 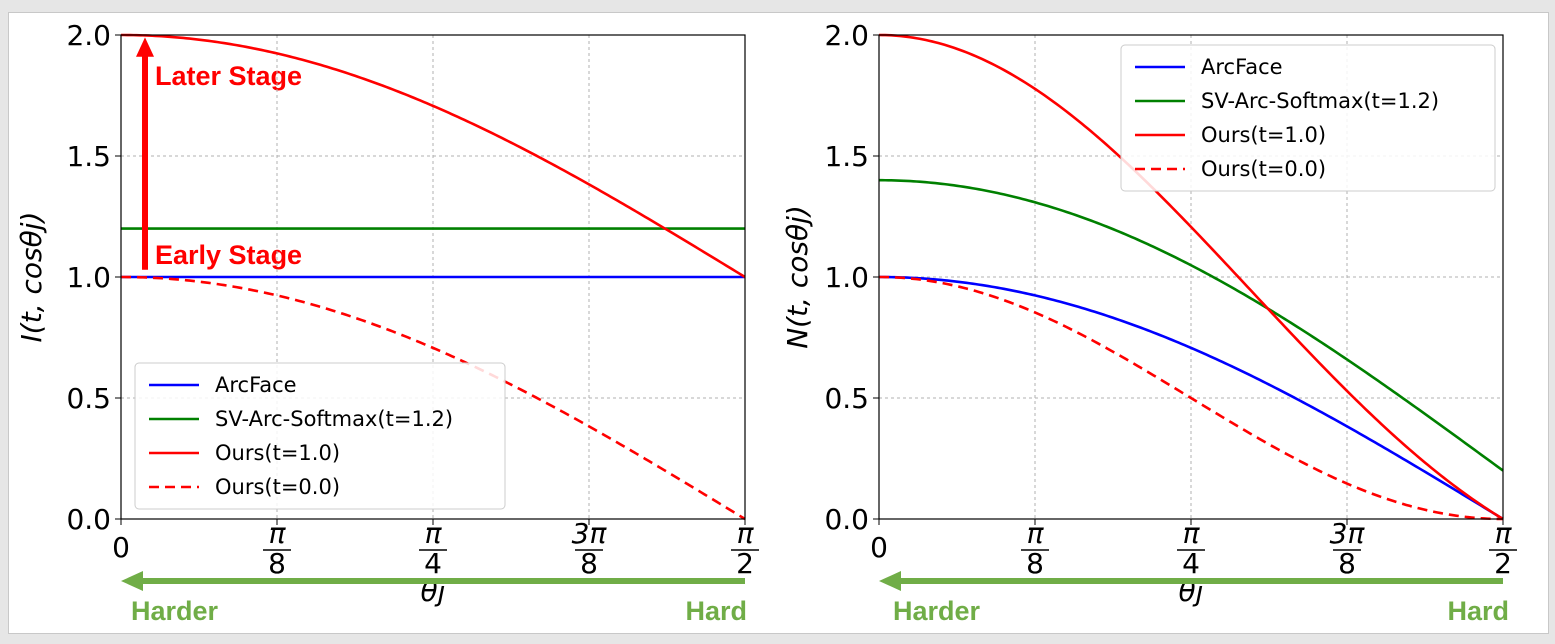 I want to click on annotation-hard-right: Hard, so click(x=1478, y=611).